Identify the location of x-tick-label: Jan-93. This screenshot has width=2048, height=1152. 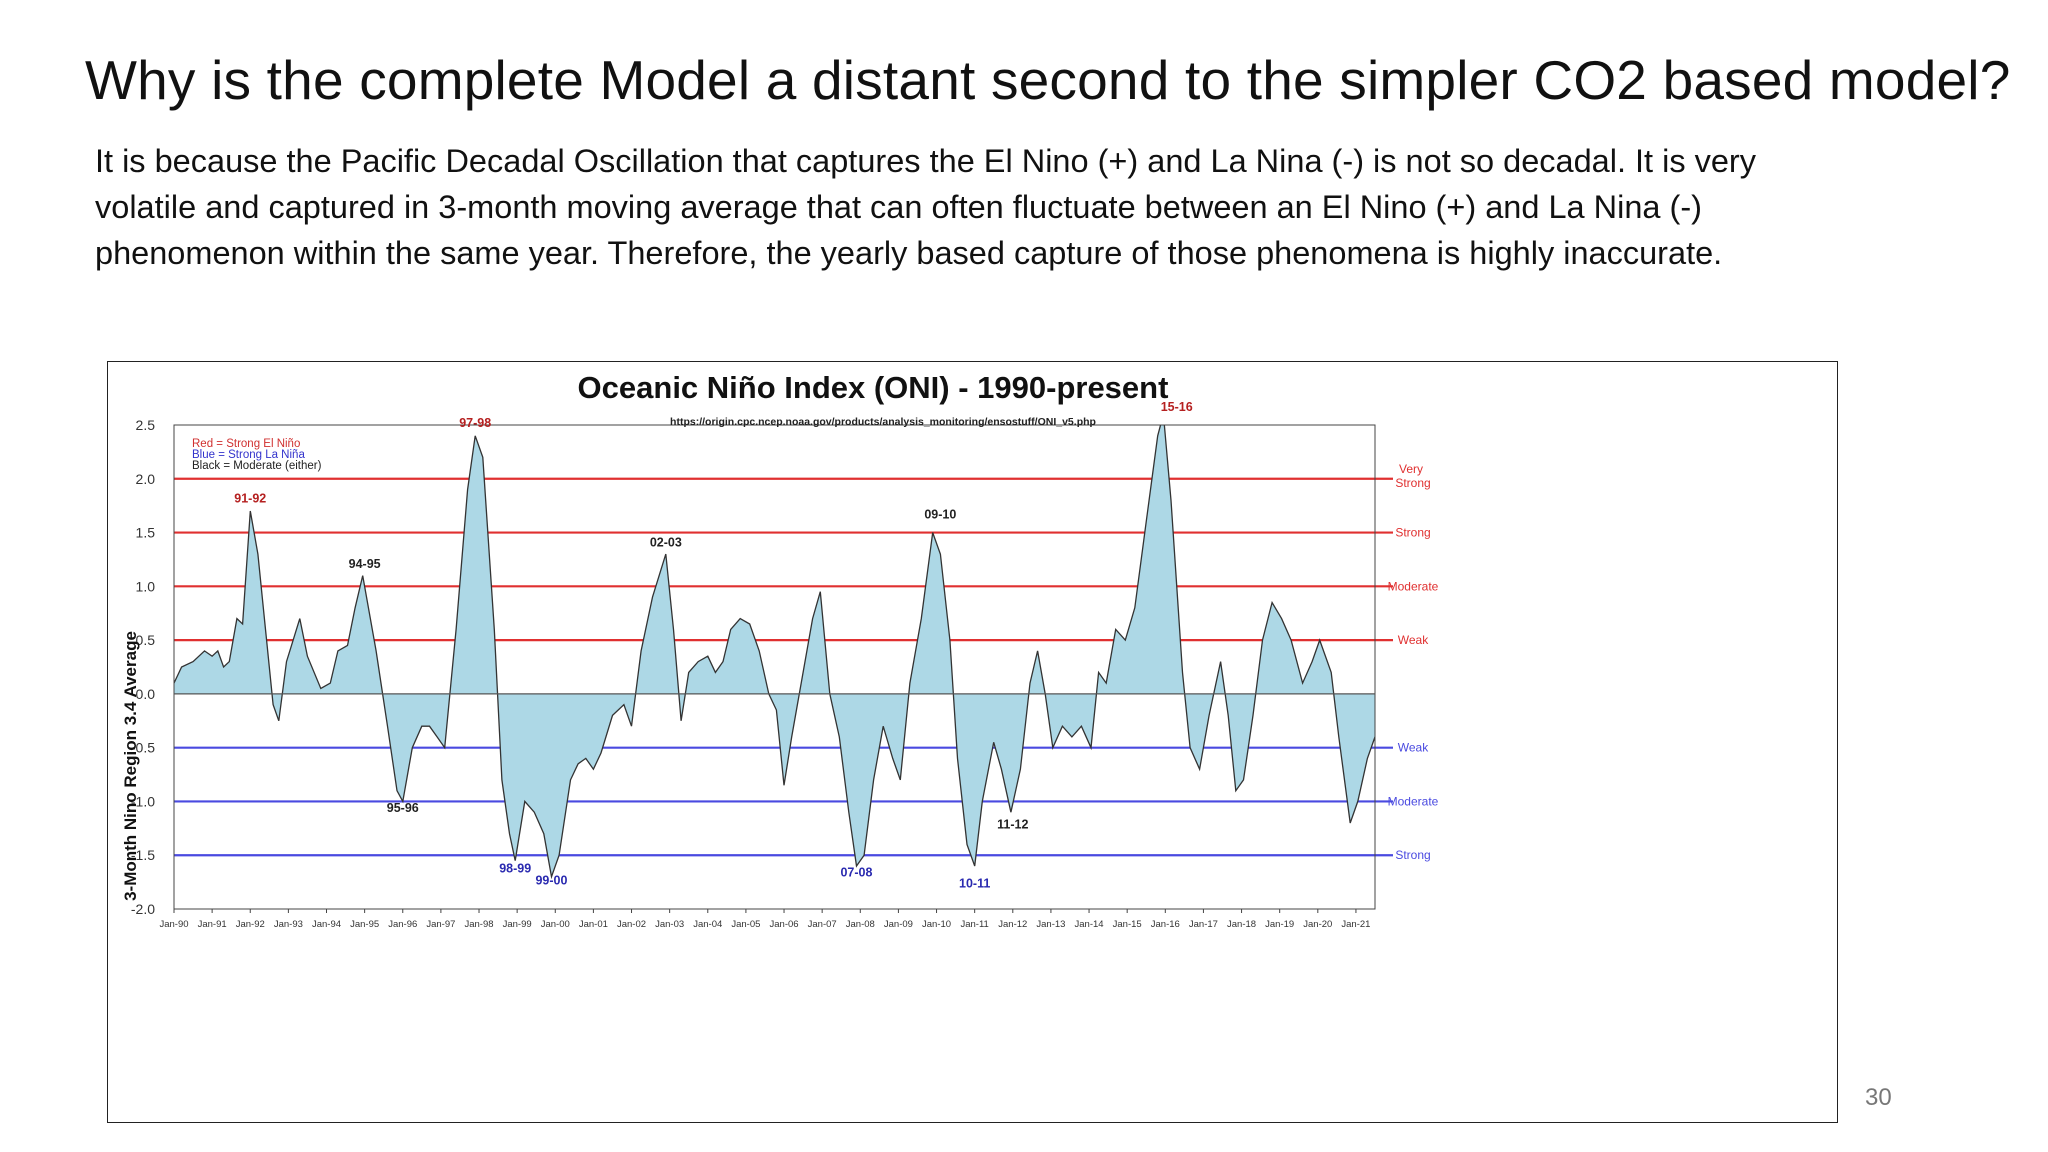
(288, 924).